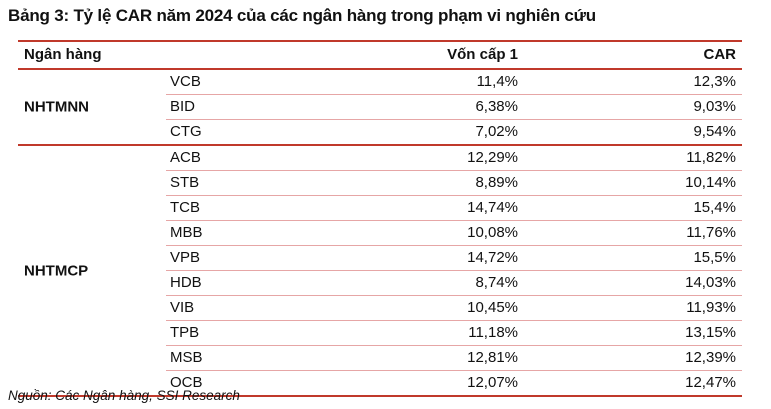 The image size is (771, 409). What do you see at coordinates (186, 357) in the screenshot?
I see `bank-code: MSB` at bounding box center [186, 357].